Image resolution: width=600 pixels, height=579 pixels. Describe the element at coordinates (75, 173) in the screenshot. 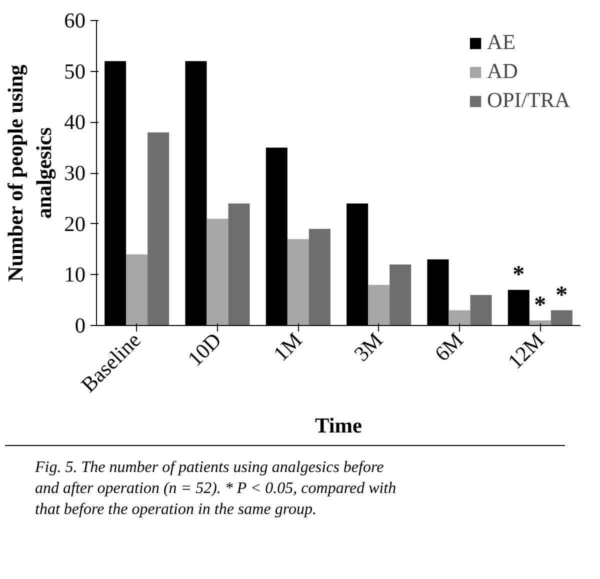

I see `y-tick-label: 30` at that location.